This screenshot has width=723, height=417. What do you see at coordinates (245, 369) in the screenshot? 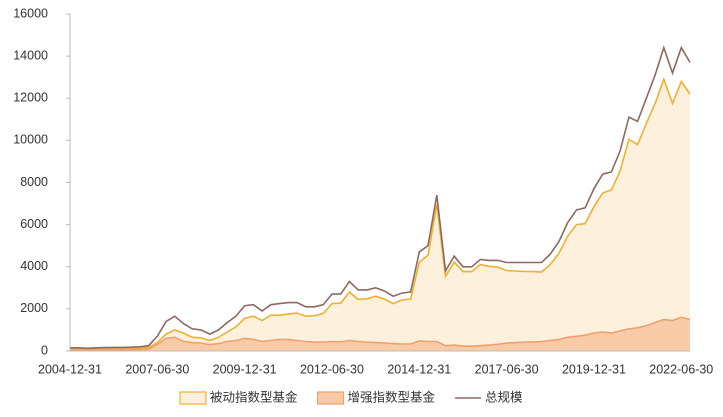
I see `x-tick-label: 2009-12-31` at bounding box center [245, 369].